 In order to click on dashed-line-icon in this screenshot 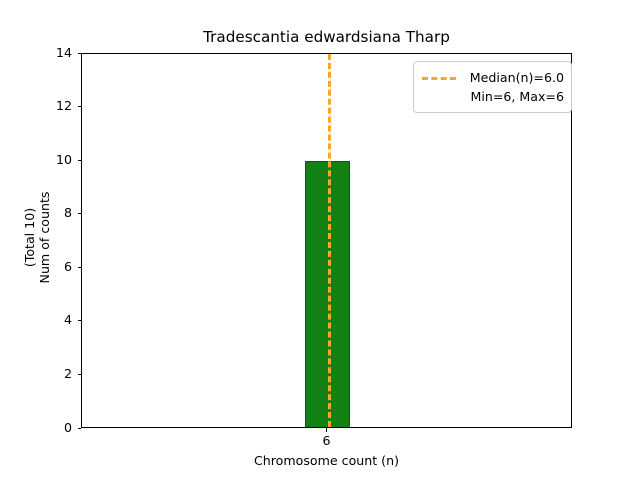, I will do `click(439, 78)`.